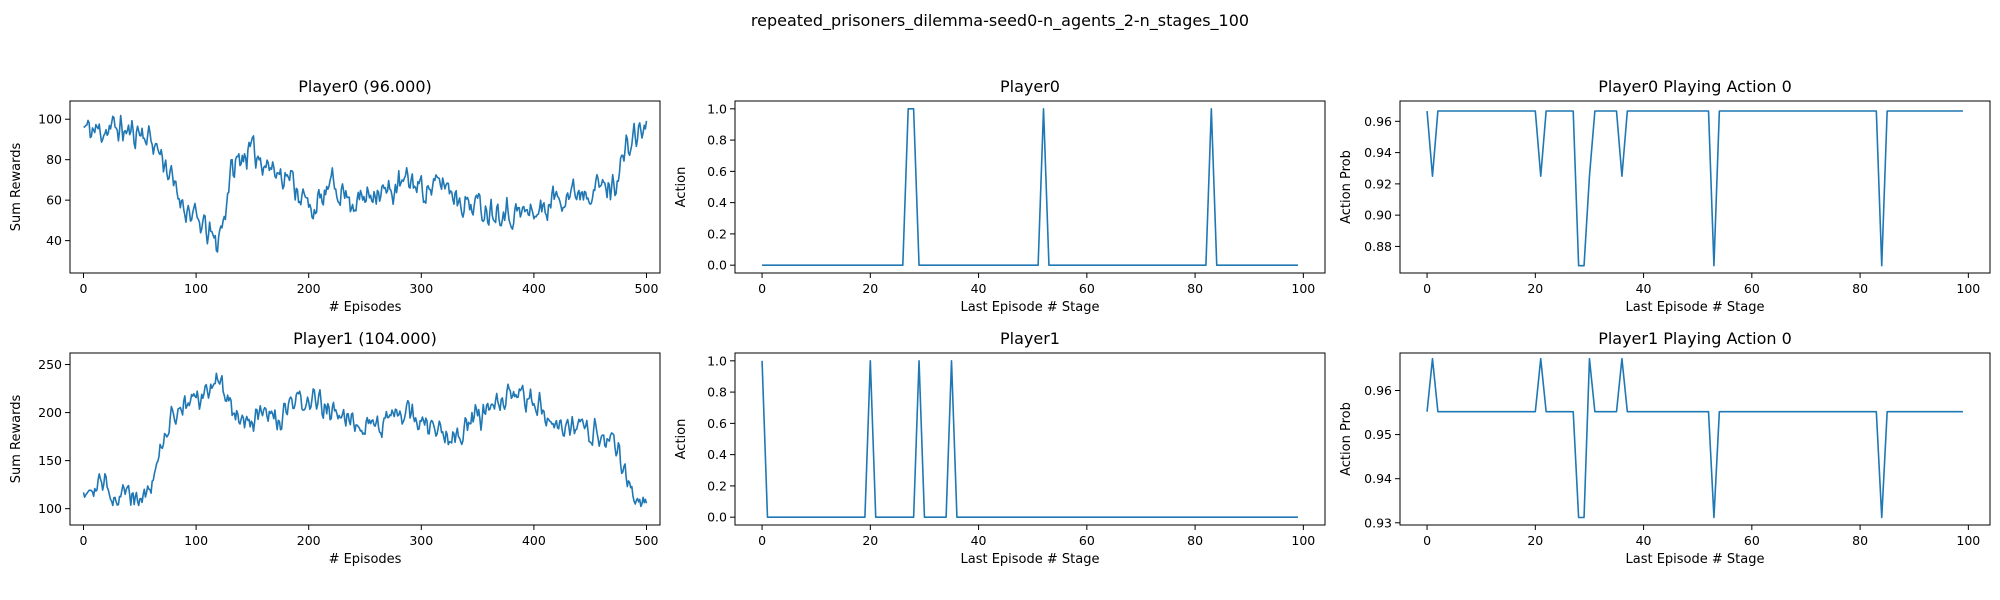 This screenshot has height=600, width=2000. What do you see at coordinates (365, 338) in the screenshot?
I see `subplot-title: Player1 (104.000)` at bounding box center [365, 338].